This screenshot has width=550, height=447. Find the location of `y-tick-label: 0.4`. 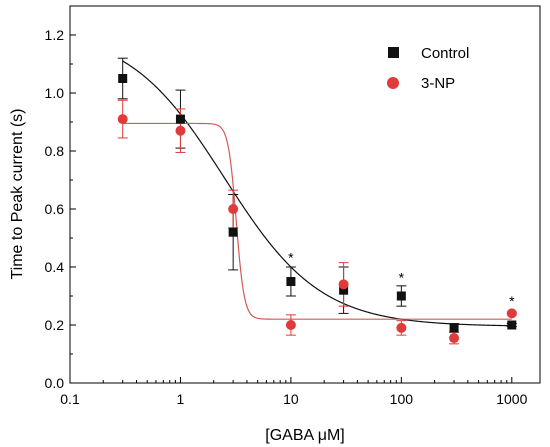

y-tick-label: 0.4 is located at coordinates (55, 267).